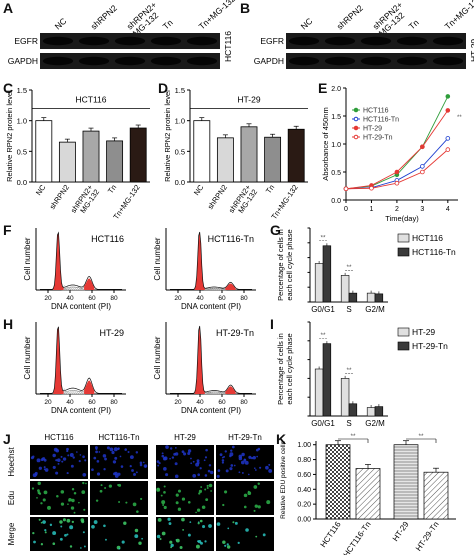 Image resolution: width=474 pixels, height=555 pixels. What do you see at coordinates (423, 332) in the screenshot?
I see `chart-i-legend-label-0: HT-29` at bounding box center [423, 332].